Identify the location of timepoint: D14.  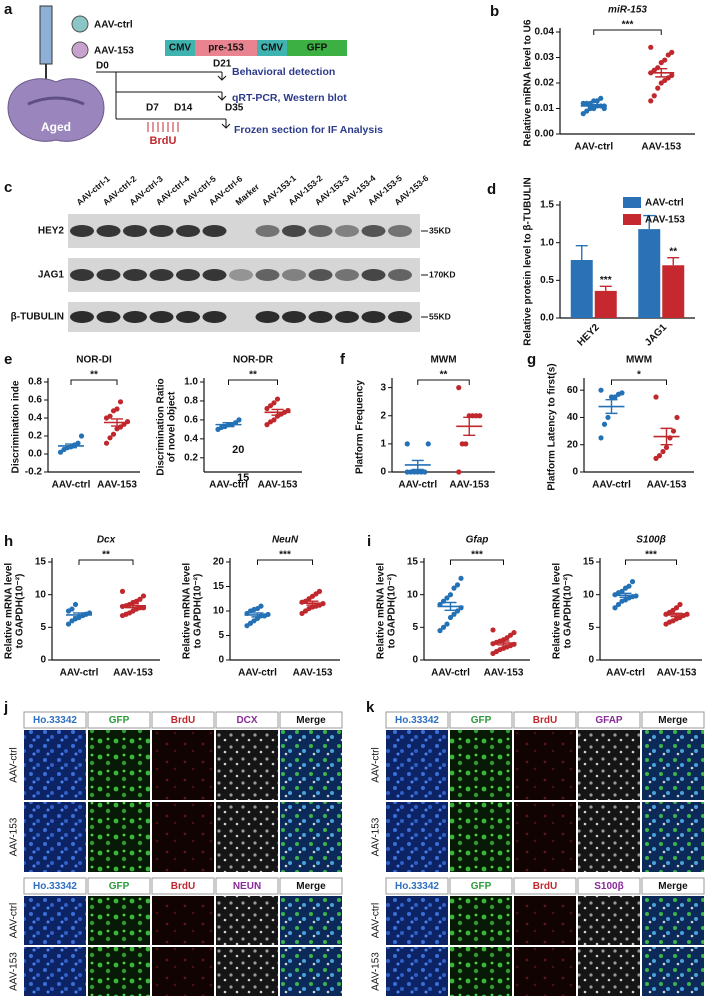
(183, 108).